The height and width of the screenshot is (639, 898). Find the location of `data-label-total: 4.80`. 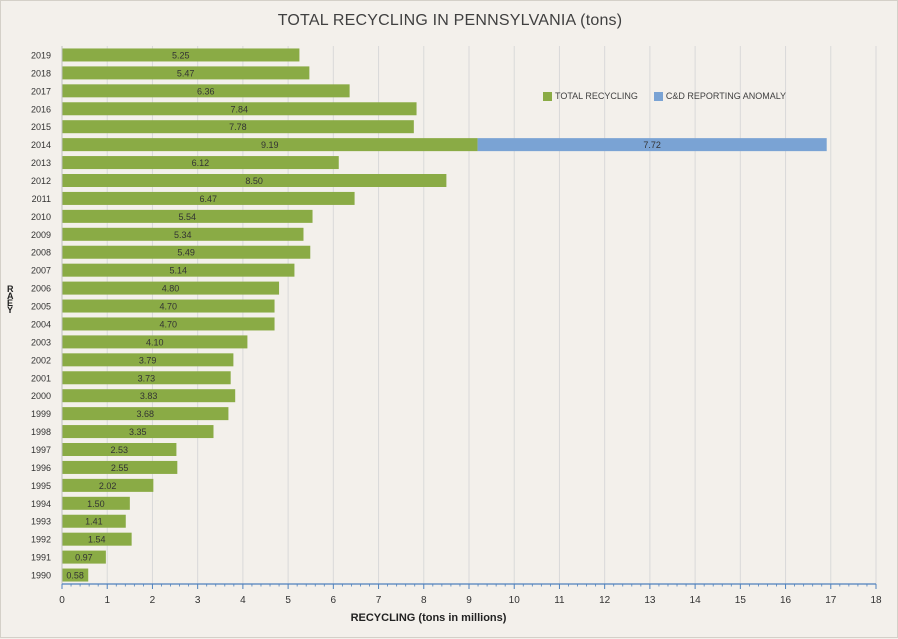

data-label-total: 4.80 is located at coordinates (171, 289).